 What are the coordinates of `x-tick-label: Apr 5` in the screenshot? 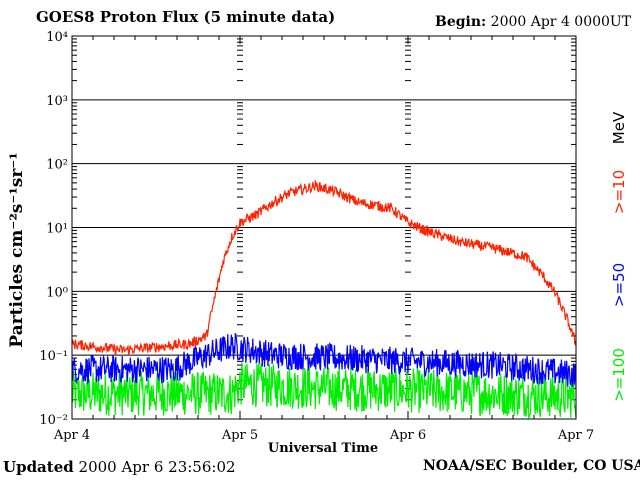 It's located at (239, 435).